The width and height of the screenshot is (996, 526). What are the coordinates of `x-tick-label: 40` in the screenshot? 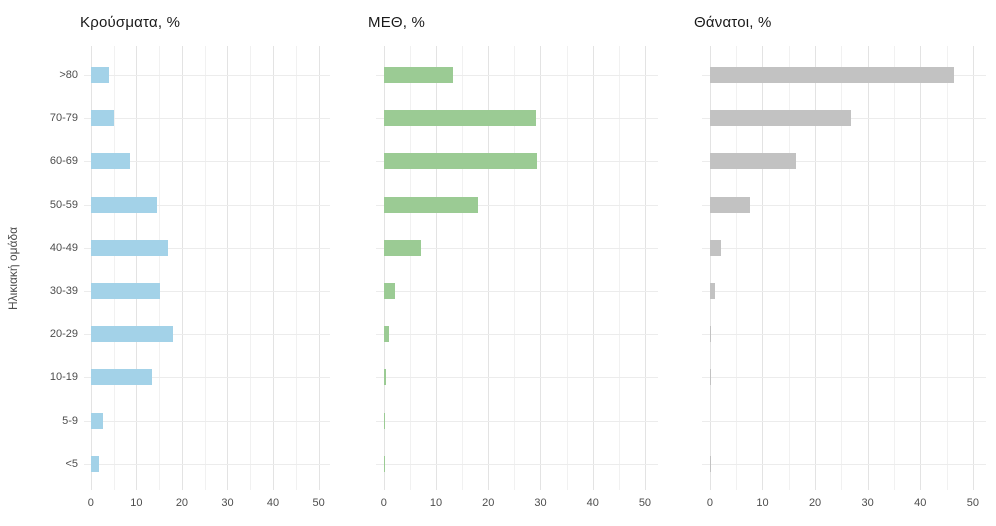 It's located at (273, 503).